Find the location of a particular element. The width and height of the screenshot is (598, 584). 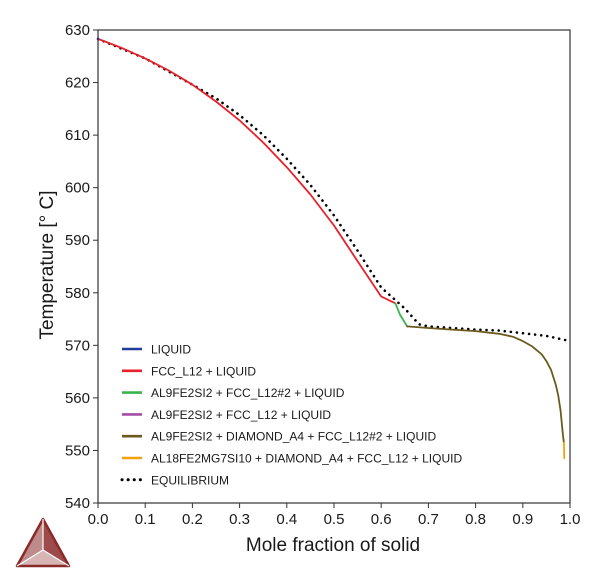

y-tick-label: 560 is located at coordinates (77, 398).